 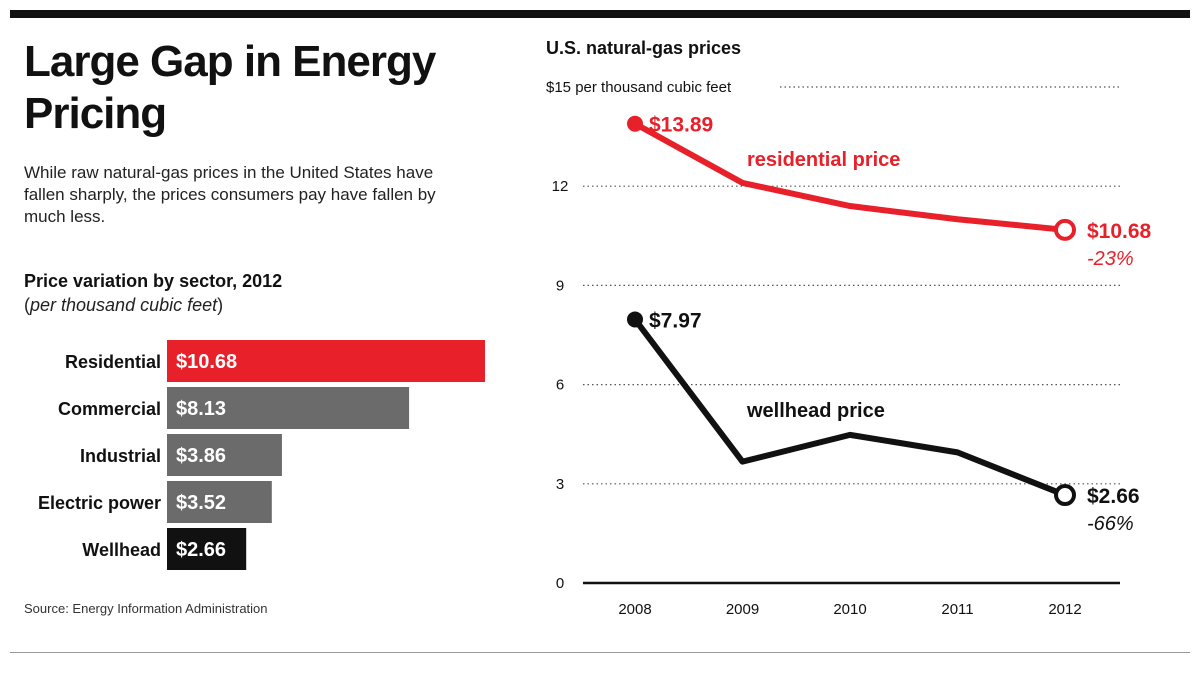 What do you see at coordinates (153, 281) in the screenshot?
I see `bar-chart-title: Price variation by sector, 2012` at bounding box center [153, 281].